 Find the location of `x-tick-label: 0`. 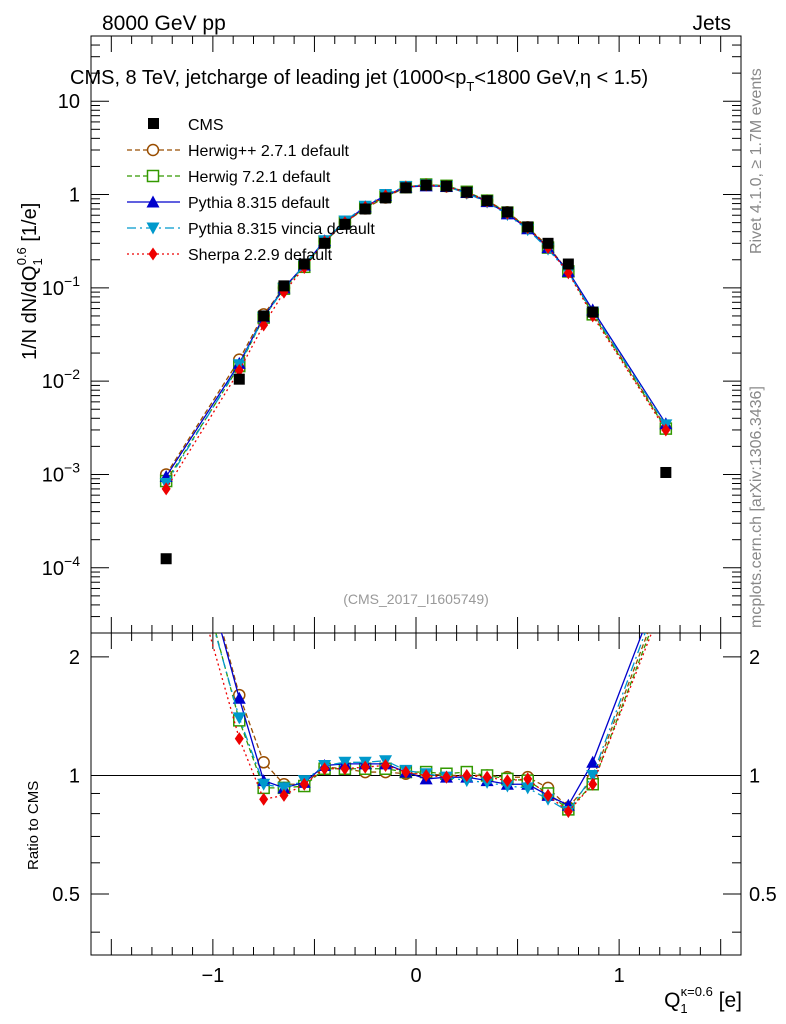

x-tick-label: 0 is located at coordinates (415, 976).